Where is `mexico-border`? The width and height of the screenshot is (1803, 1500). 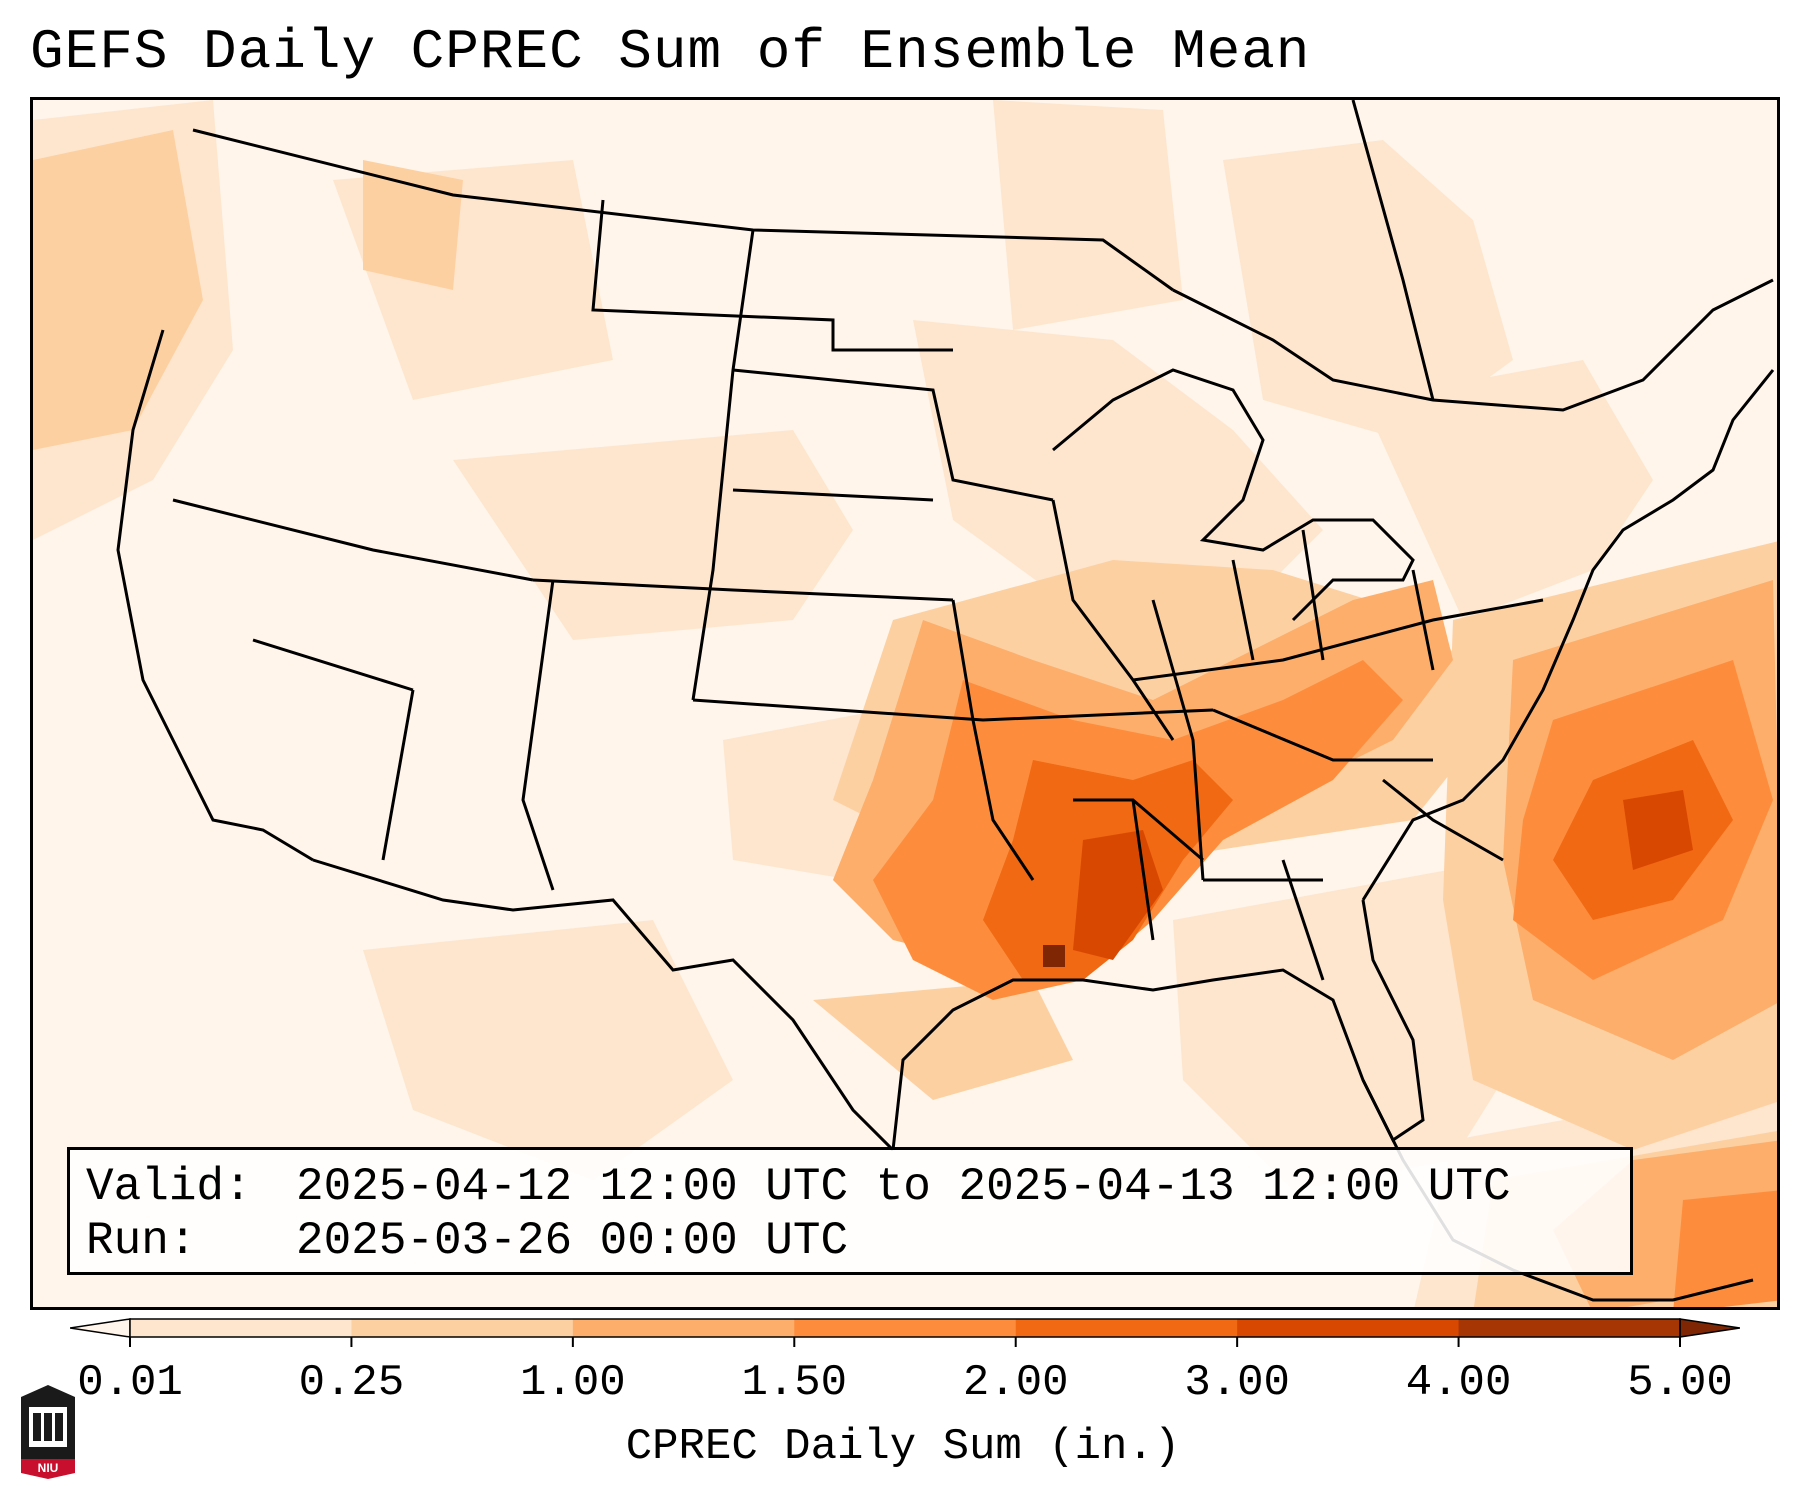 mexico-border is located at coordinates (603, 1005).